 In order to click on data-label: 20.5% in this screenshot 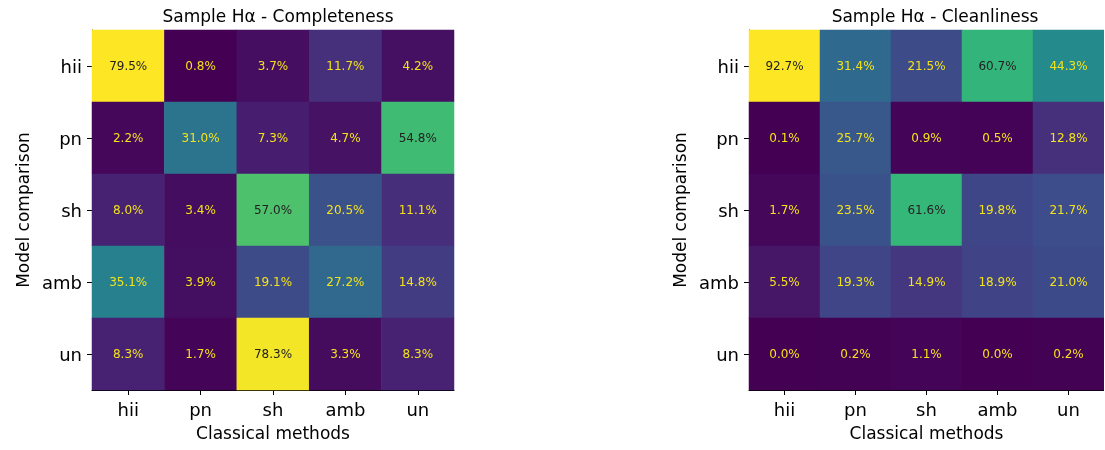, I will do `click(345, 210)`.